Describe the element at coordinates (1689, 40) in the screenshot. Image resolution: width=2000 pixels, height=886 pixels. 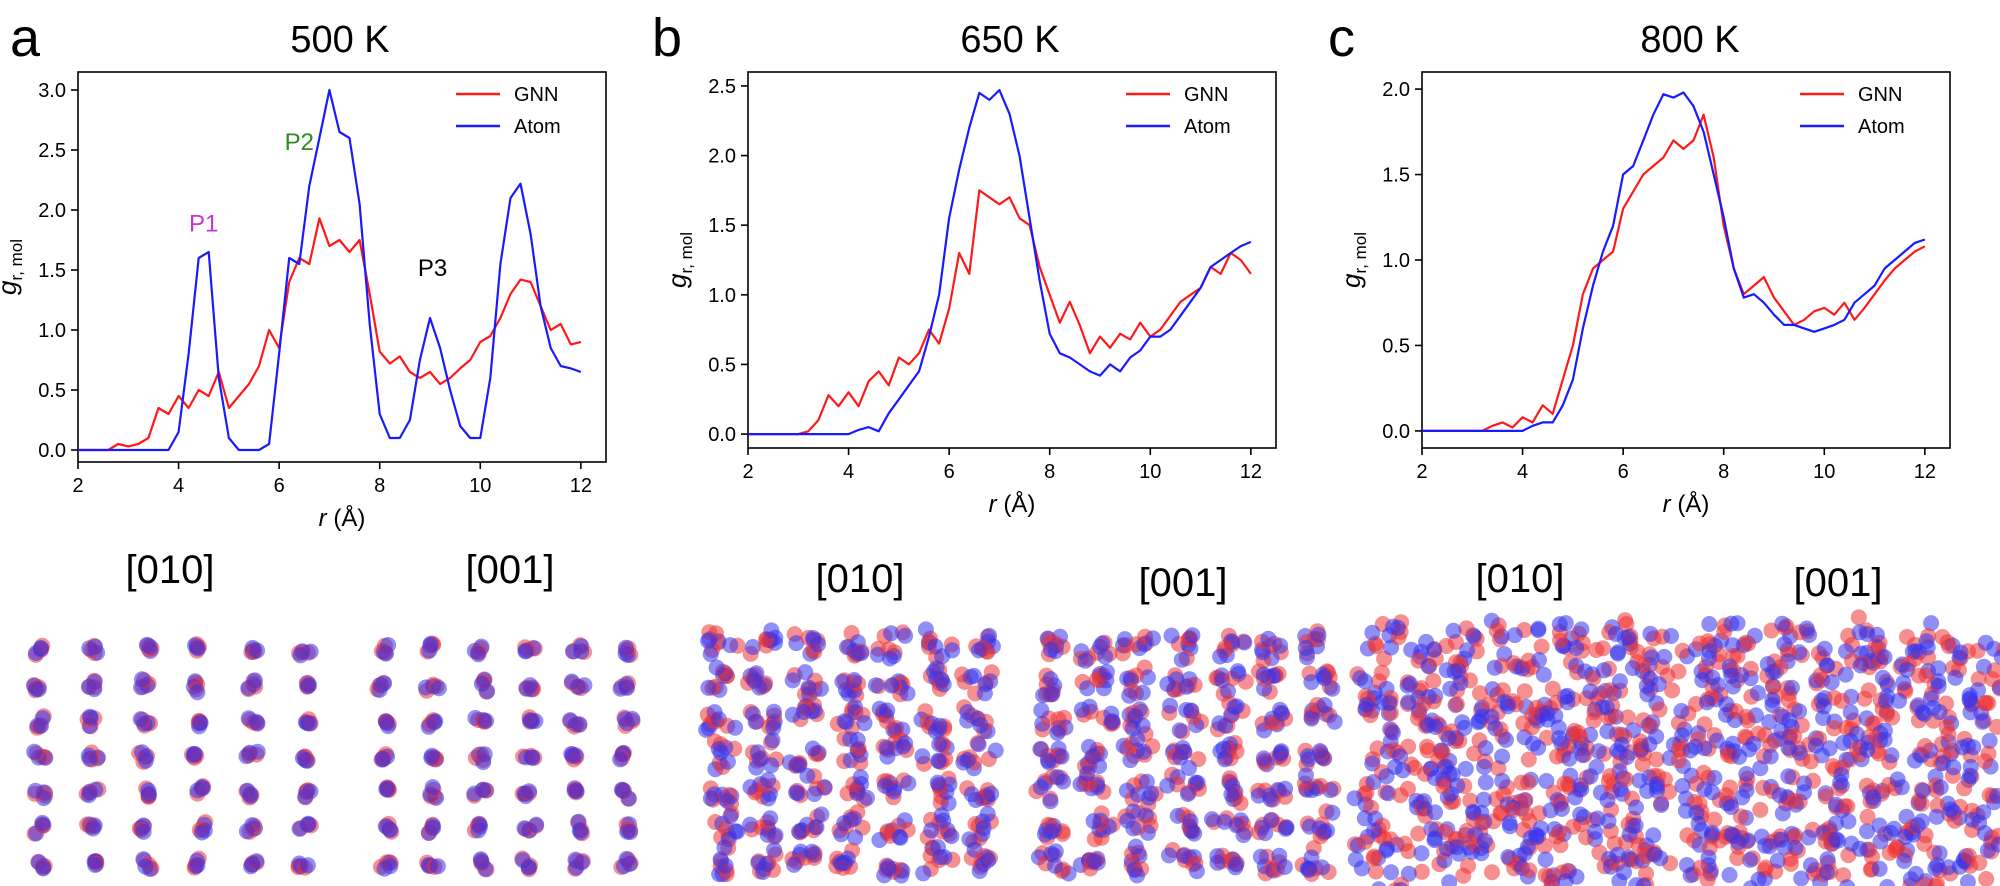
I see `chart-title: 800 K` at that location.